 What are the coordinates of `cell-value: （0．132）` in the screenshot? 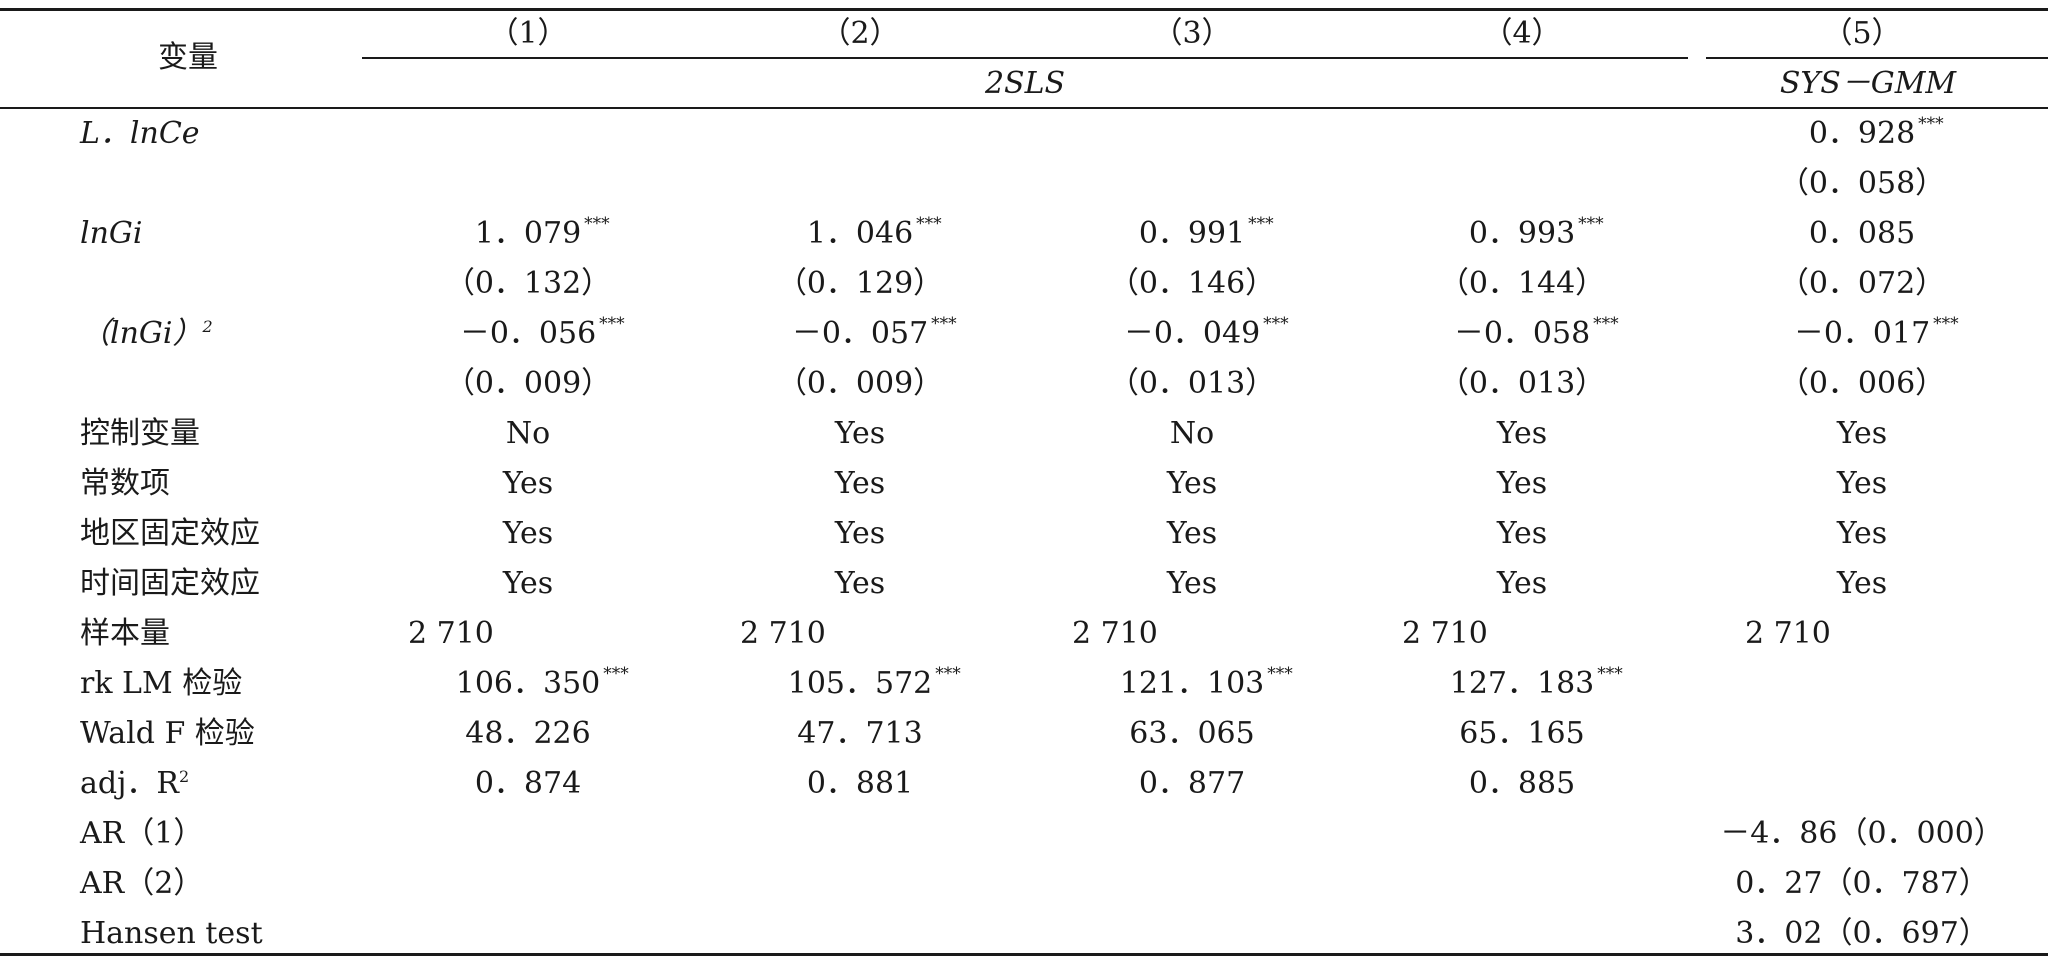 It's located at (528, 283).